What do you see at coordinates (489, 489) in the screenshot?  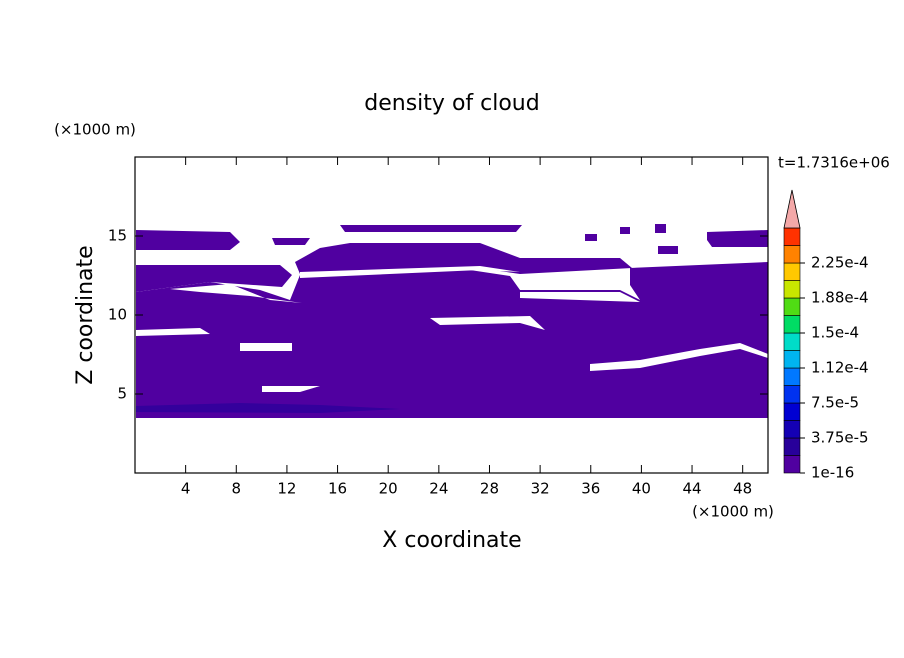 I see `x-tick-label: 28` at bounding box center [489, 489].